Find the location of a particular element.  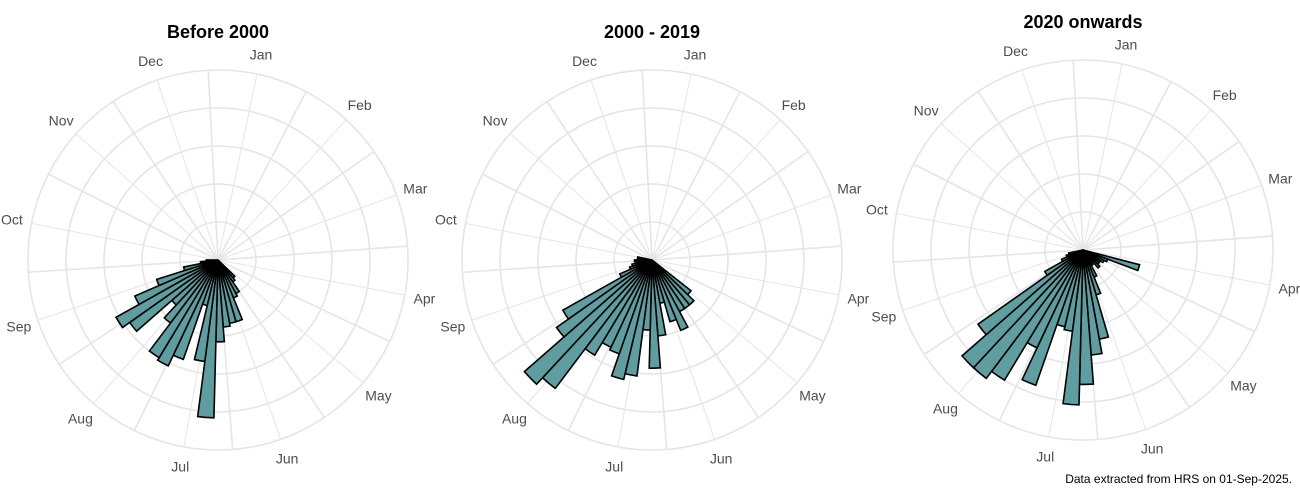

data-source-caption: Data extracted from HRS on 01-Sep-2025. is located at coordinates (1178, 479).